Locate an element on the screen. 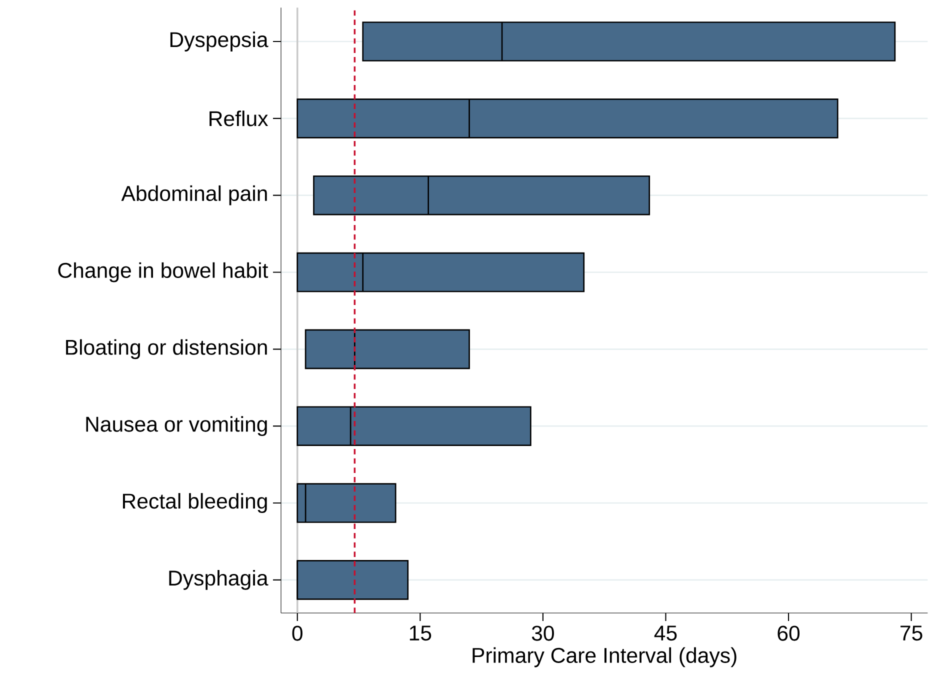 The image size is (937, 685). x-tick-label: 0 is located at coordinates (297, 633).